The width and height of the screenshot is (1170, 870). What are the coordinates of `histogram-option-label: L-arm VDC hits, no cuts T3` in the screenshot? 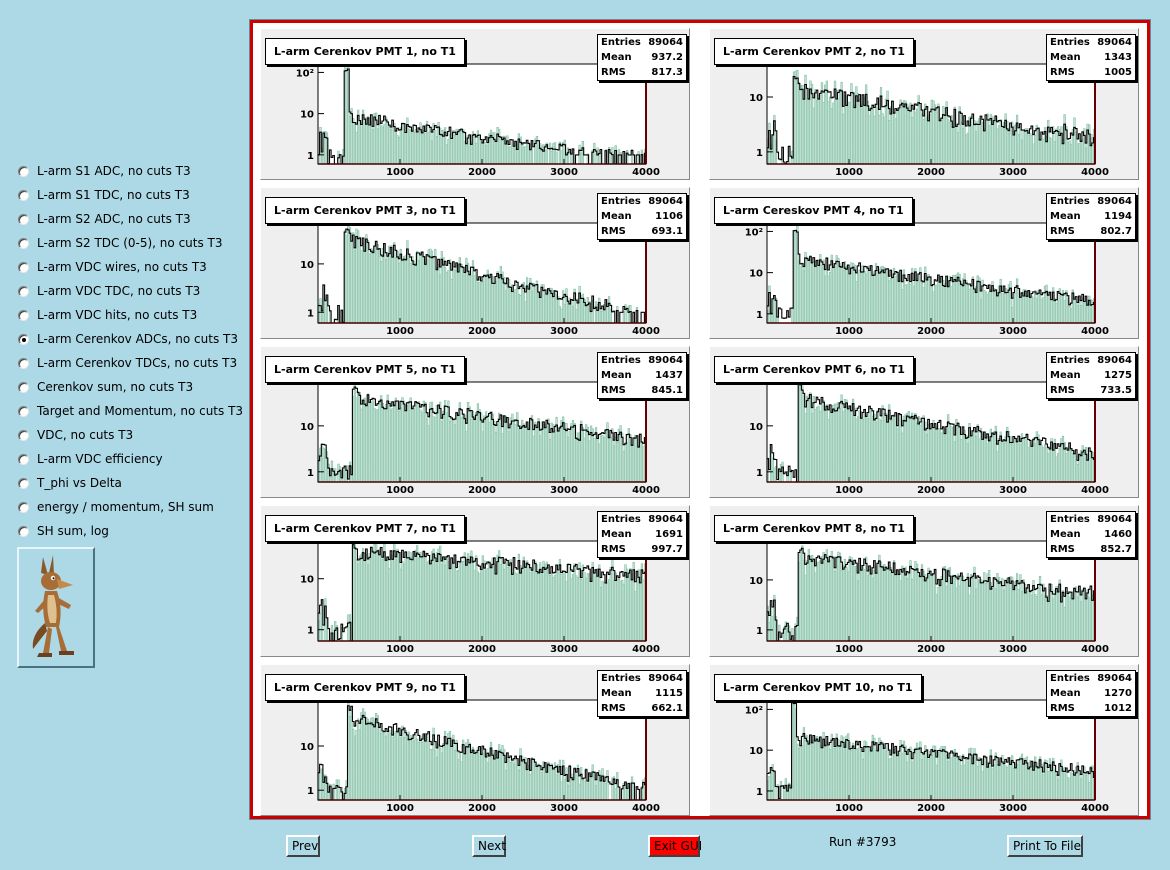 It's located at (117, 315).